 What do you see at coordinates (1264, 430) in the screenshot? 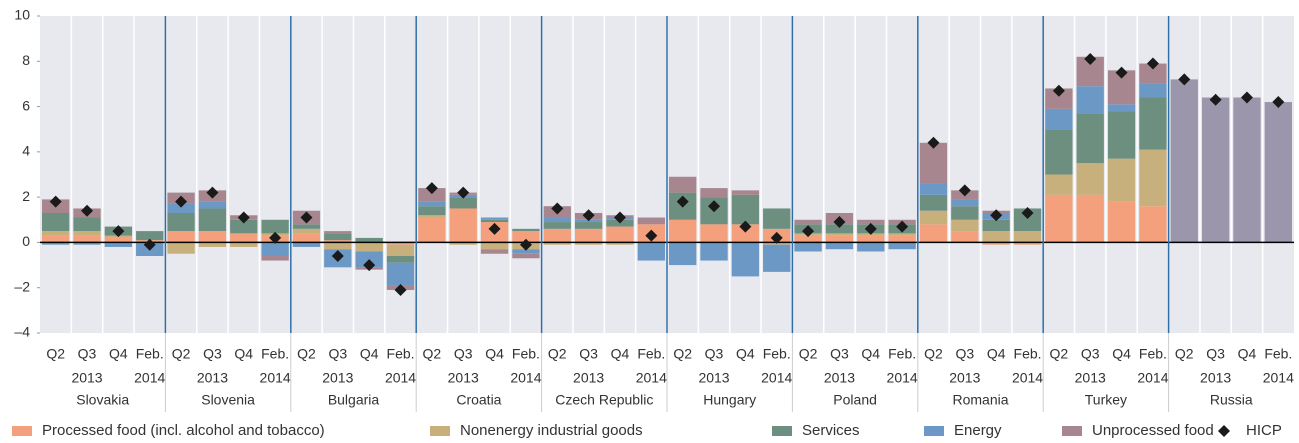
I see `legend-label: HICP` at bounding box center [1264, 430].